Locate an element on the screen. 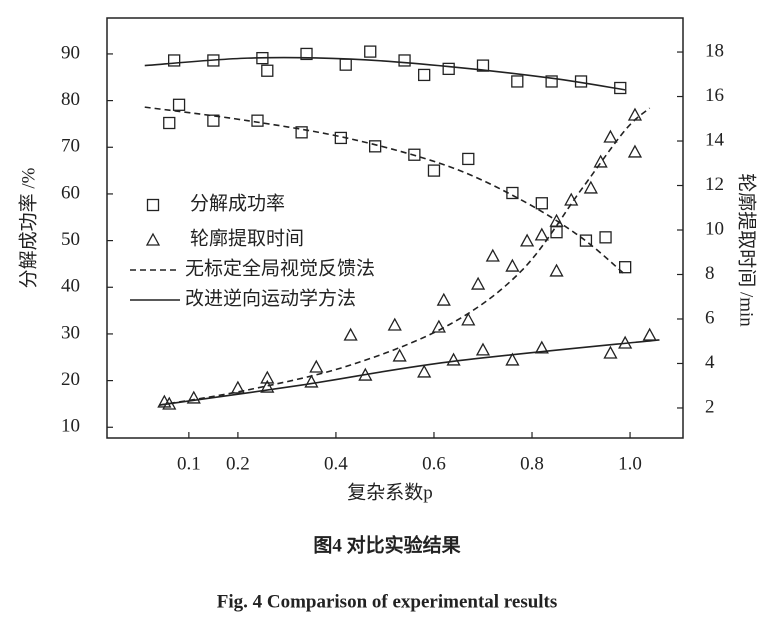 The height and width of the screenshot is (631, 775). y2-tick-label: 4 is located at coordinates (710, 362).